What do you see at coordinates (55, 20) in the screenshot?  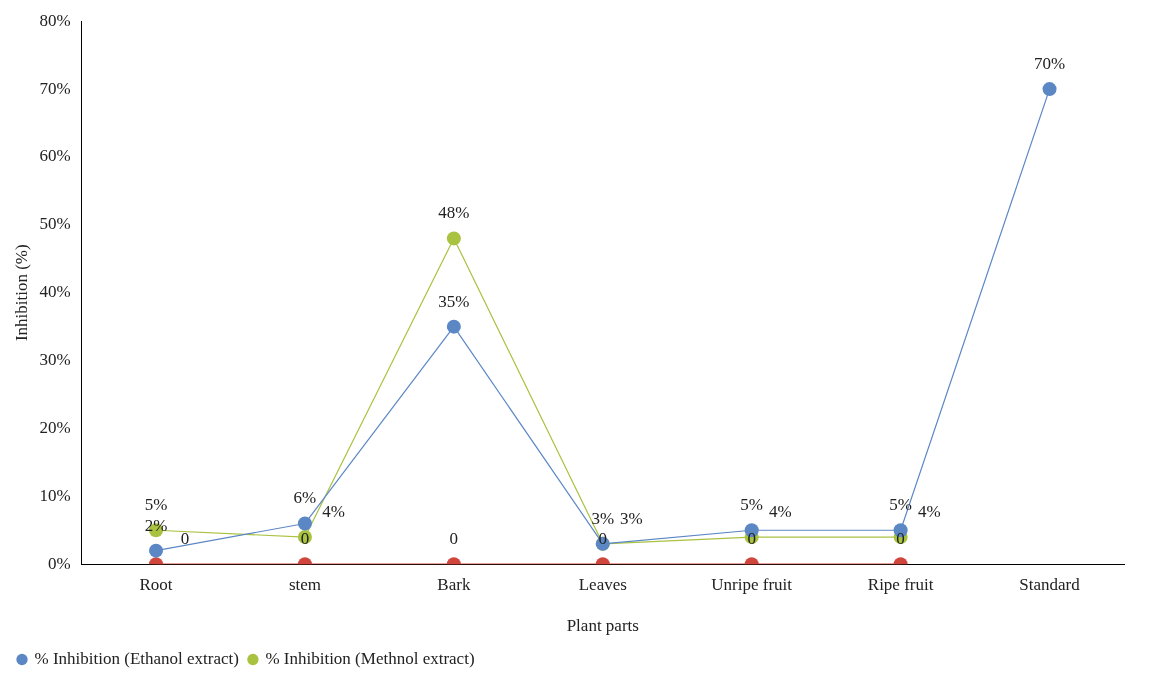 I see `y-tick-label: 80%` at bounding box center [55, 20].